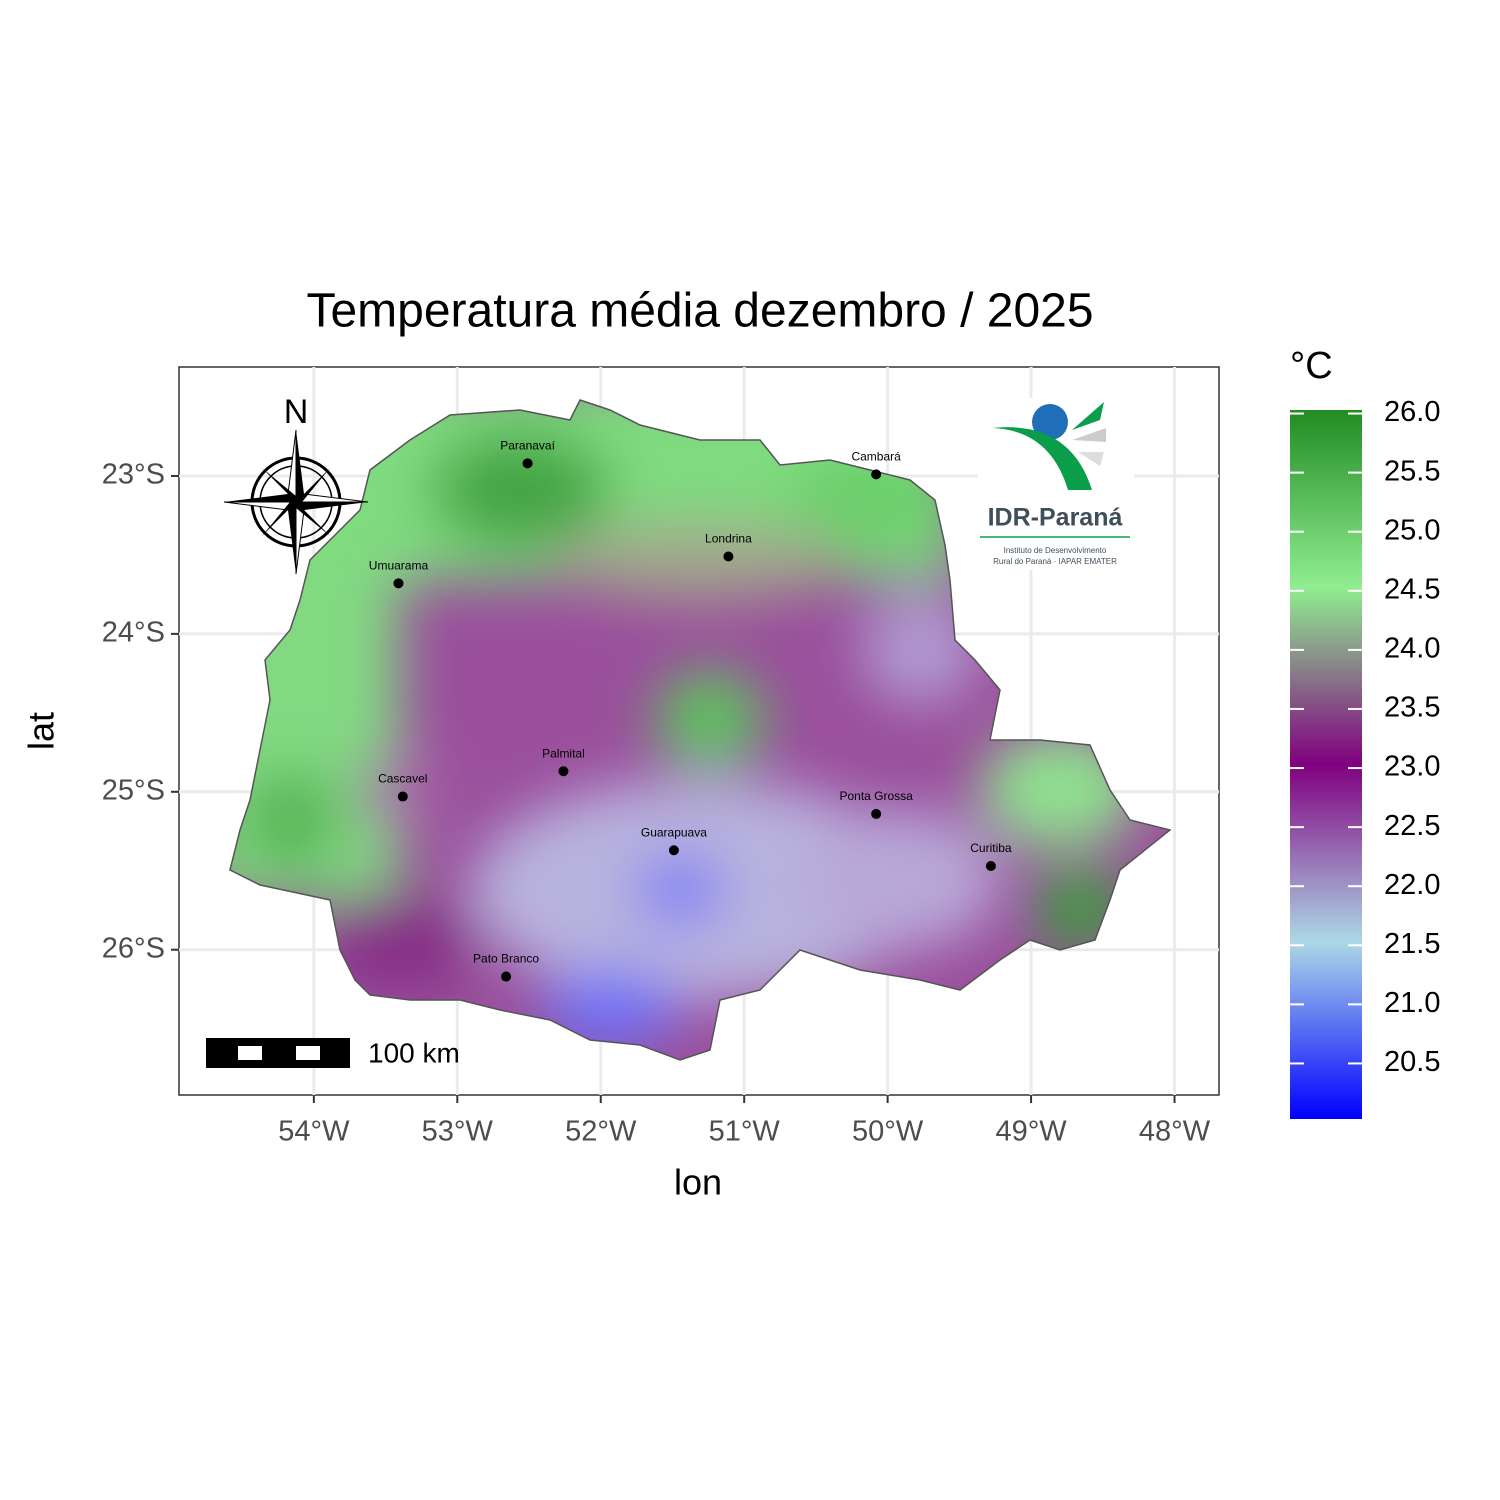  Describe the element at coordinates (133, 475) in the screenshot. I see `y-tick-label: 23°S` at that location.